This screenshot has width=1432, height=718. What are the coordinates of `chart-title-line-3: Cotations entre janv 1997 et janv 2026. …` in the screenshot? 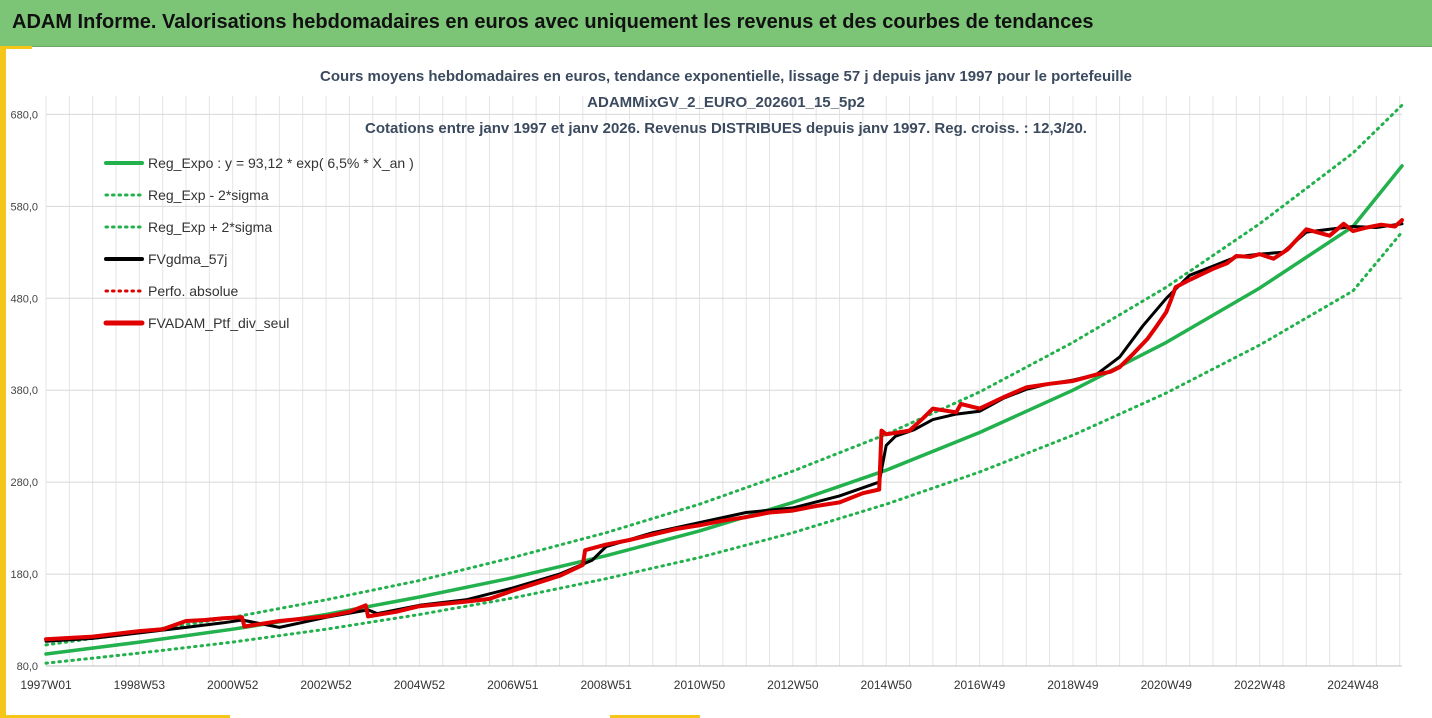 It's located at (726, 128).